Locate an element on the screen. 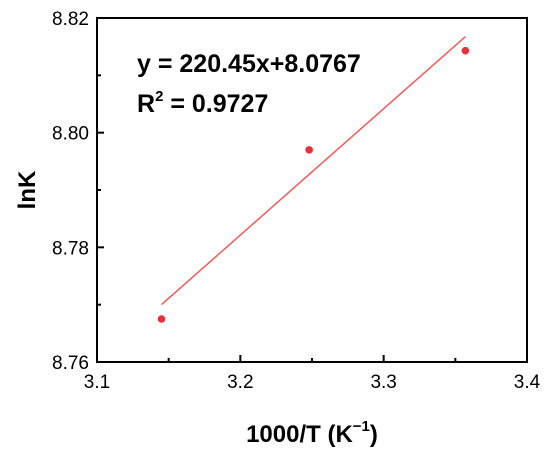  y-ticks: 8.76 8.78 8.80 8.82 is located at coordinates (78, 191).